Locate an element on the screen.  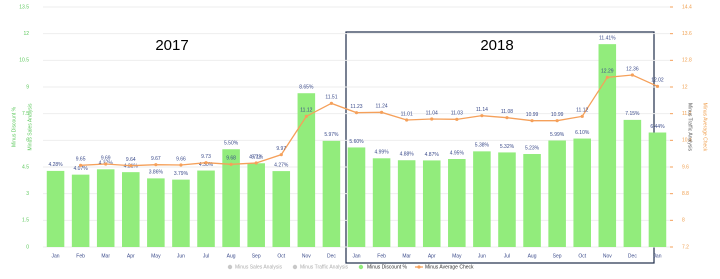
x-tick-label: Dec is located at coordinates (331, 256).